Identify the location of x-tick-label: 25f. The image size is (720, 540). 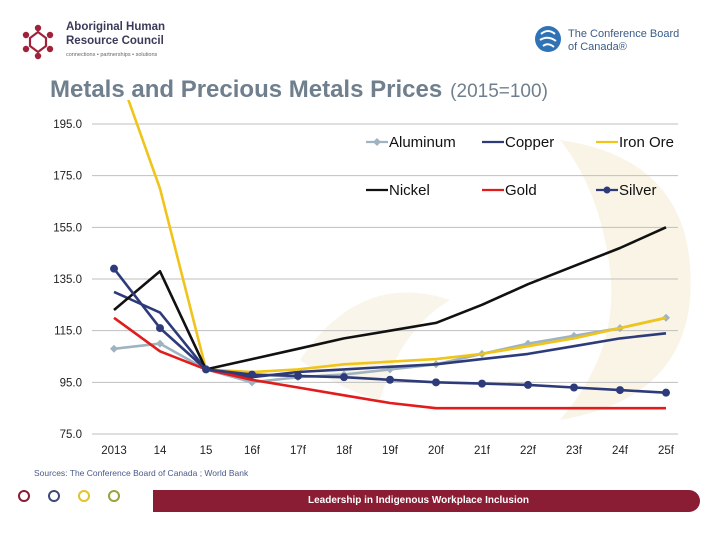
(666, 451).